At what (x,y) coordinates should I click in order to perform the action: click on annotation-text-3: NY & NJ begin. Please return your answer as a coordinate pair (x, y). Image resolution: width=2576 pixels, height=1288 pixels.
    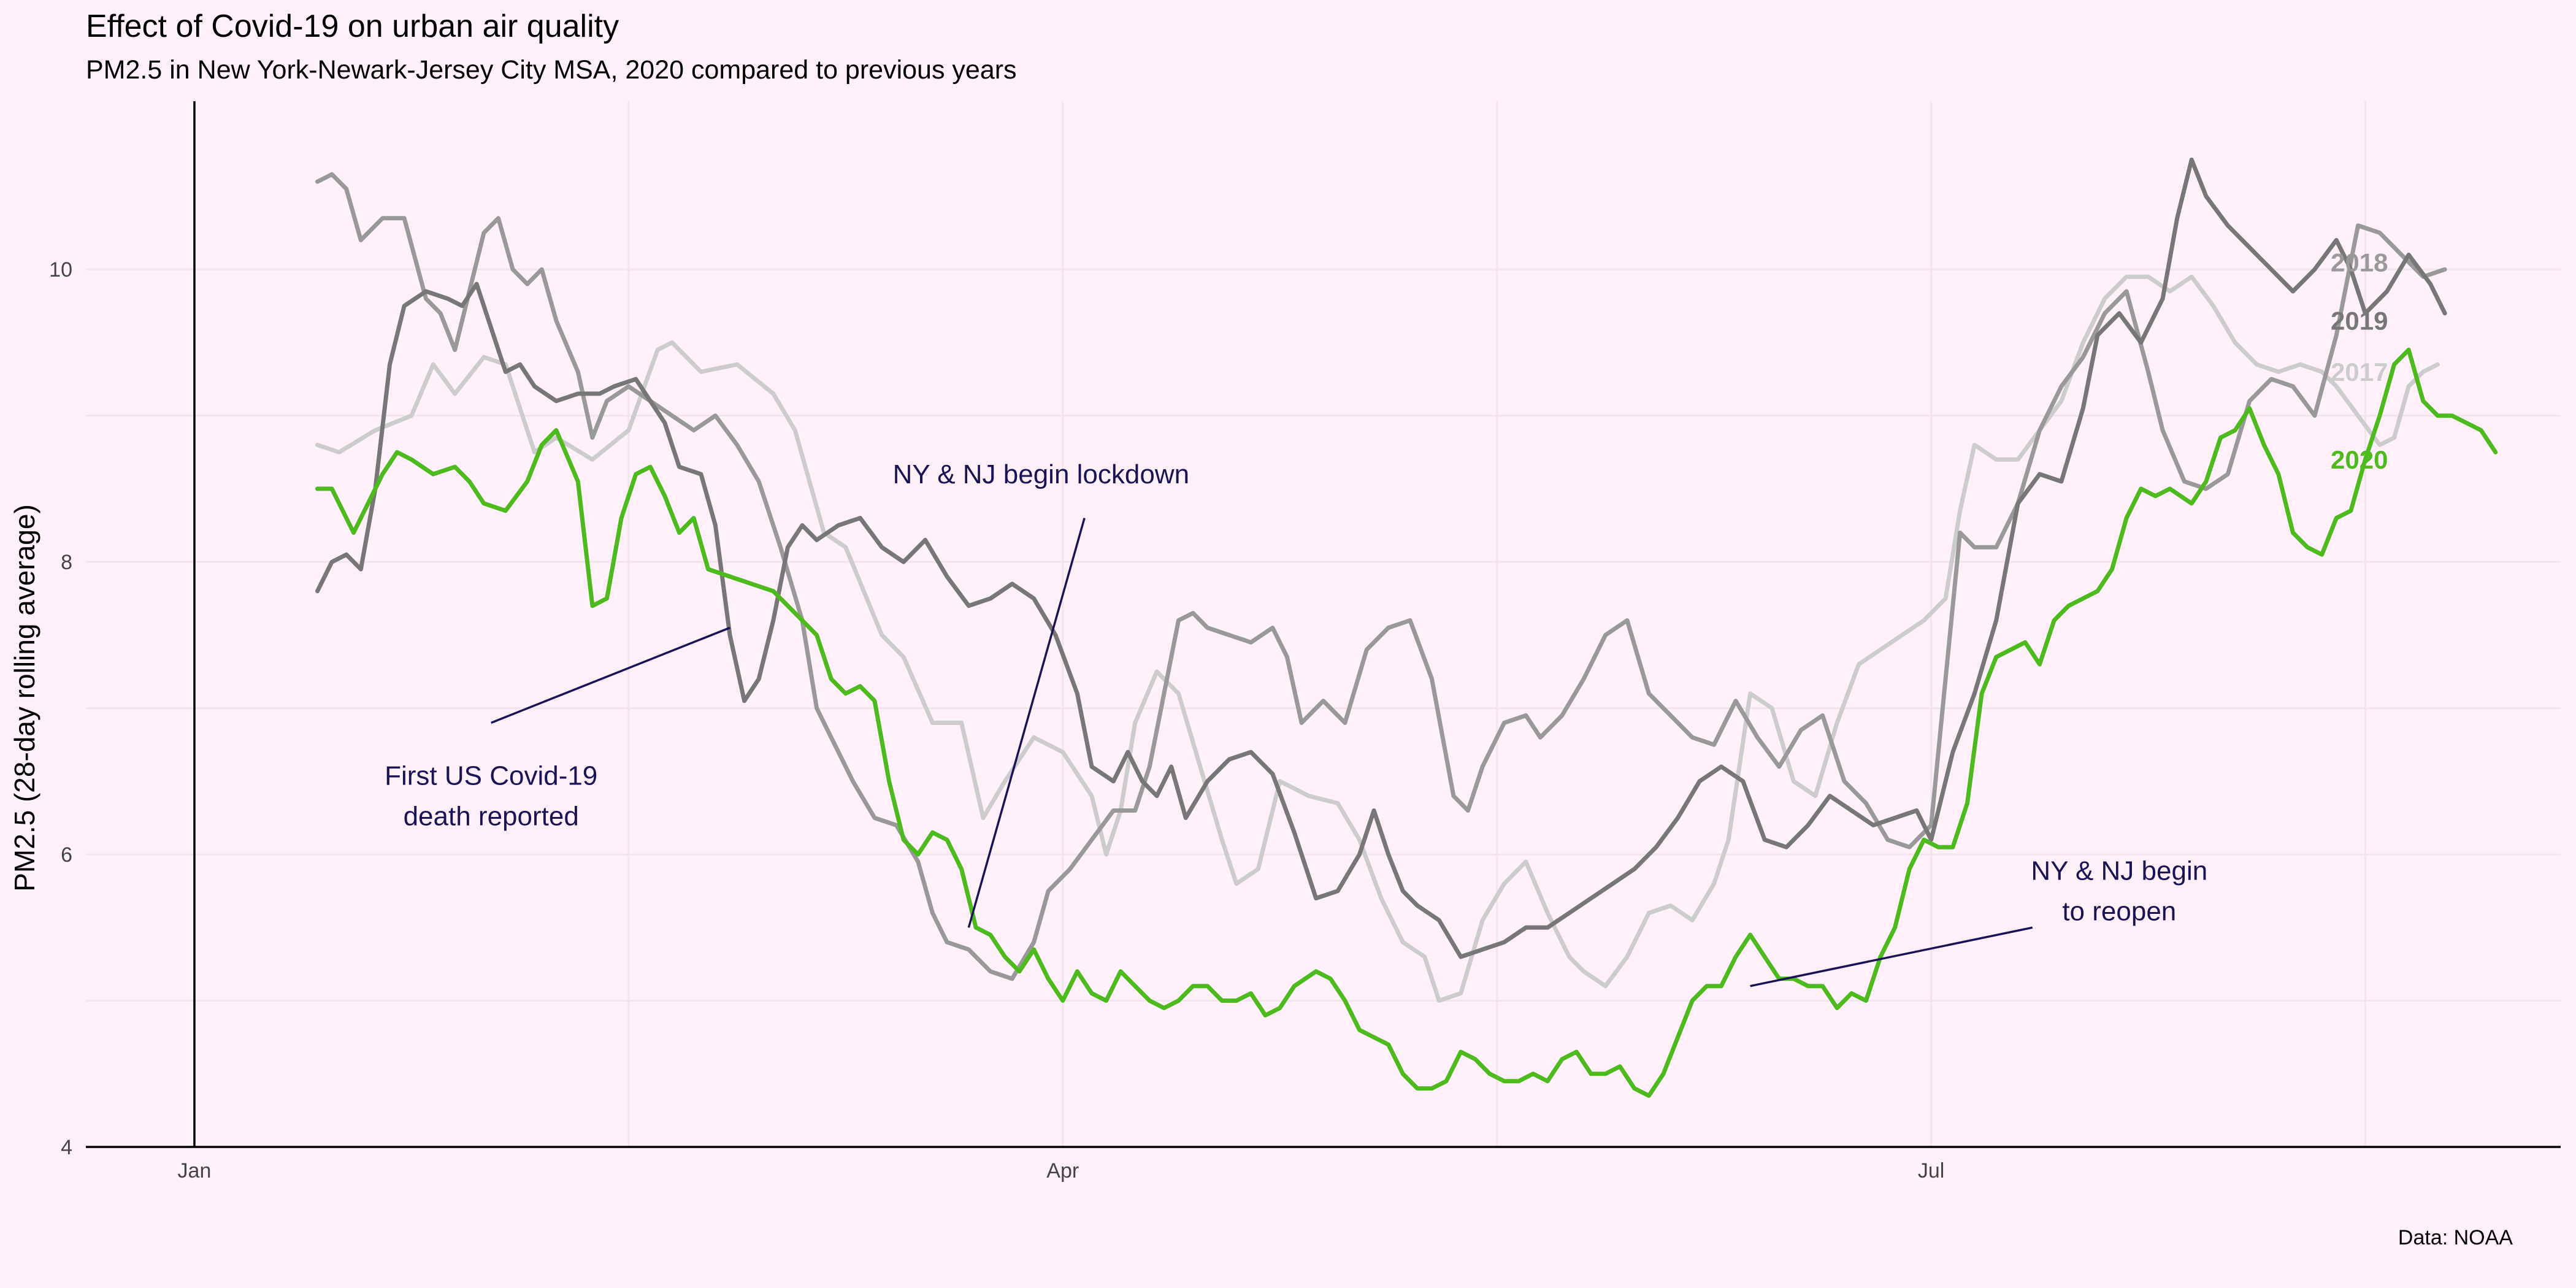
    Looking at the image, I should click on (2119, 871).